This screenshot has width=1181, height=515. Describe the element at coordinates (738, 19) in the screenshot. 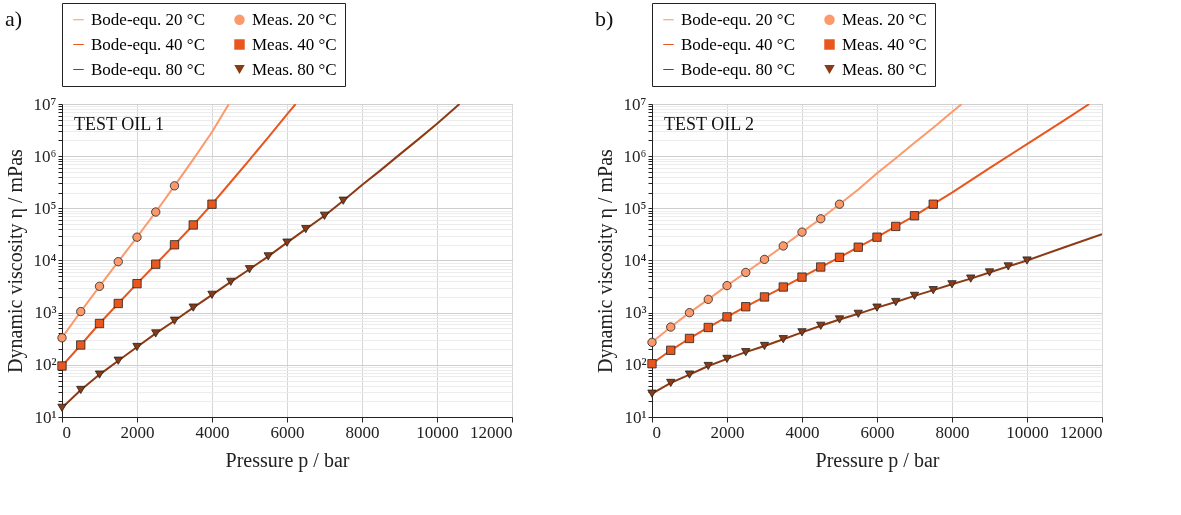

I see `legend-label: Bode-equ. 20 °C` at that location.